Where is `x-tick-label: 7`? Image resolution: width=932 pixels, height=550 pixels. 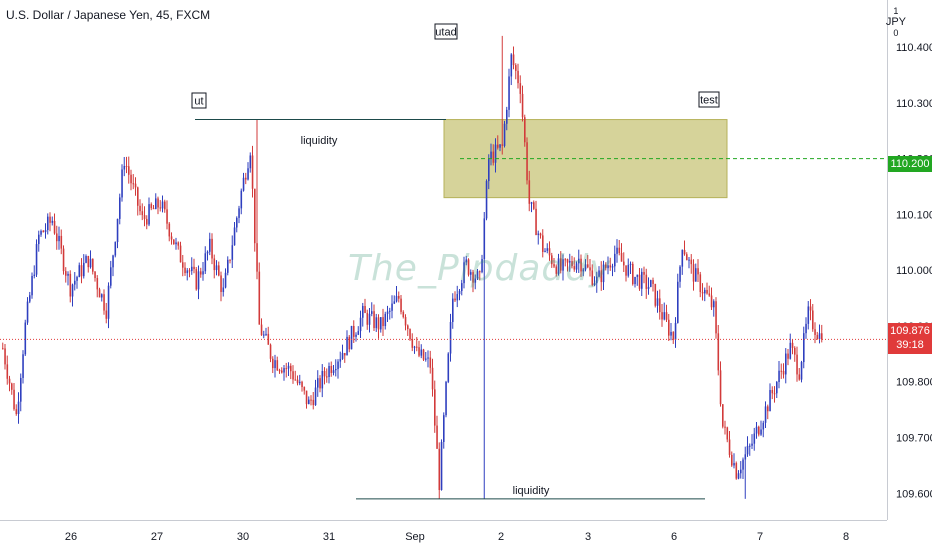 x-tick-label: 7 is located at coordinates (760, 537).